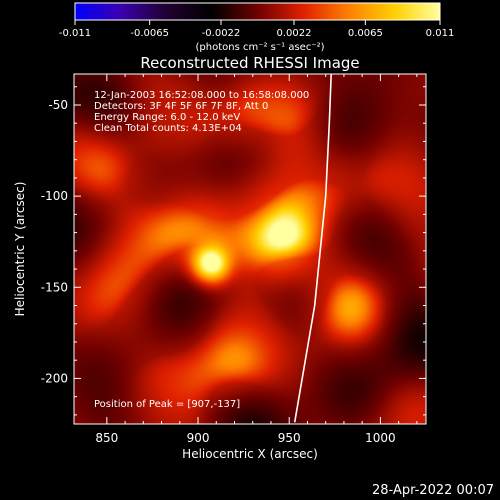  What do you see at coordinates (433, 490) in the screenshot?
I see `plot-timestamp: 28-Apr-2022 00:07` at bounding box center [433, 490].